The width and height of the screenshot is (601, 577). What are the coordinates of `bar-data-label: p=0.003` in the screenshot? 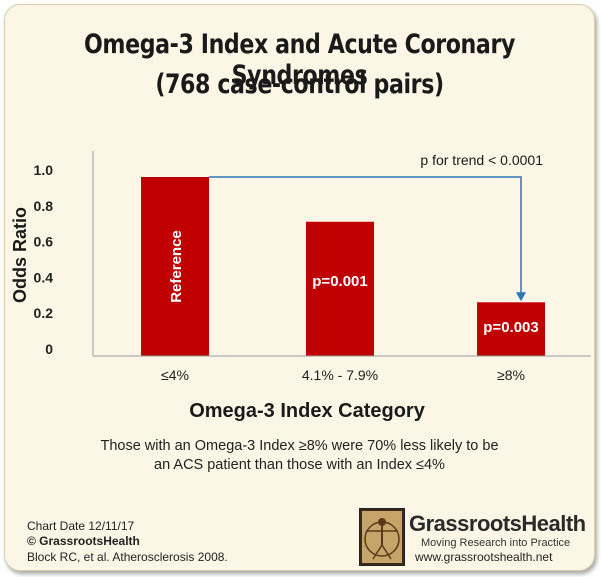 It's located at (510, 327).